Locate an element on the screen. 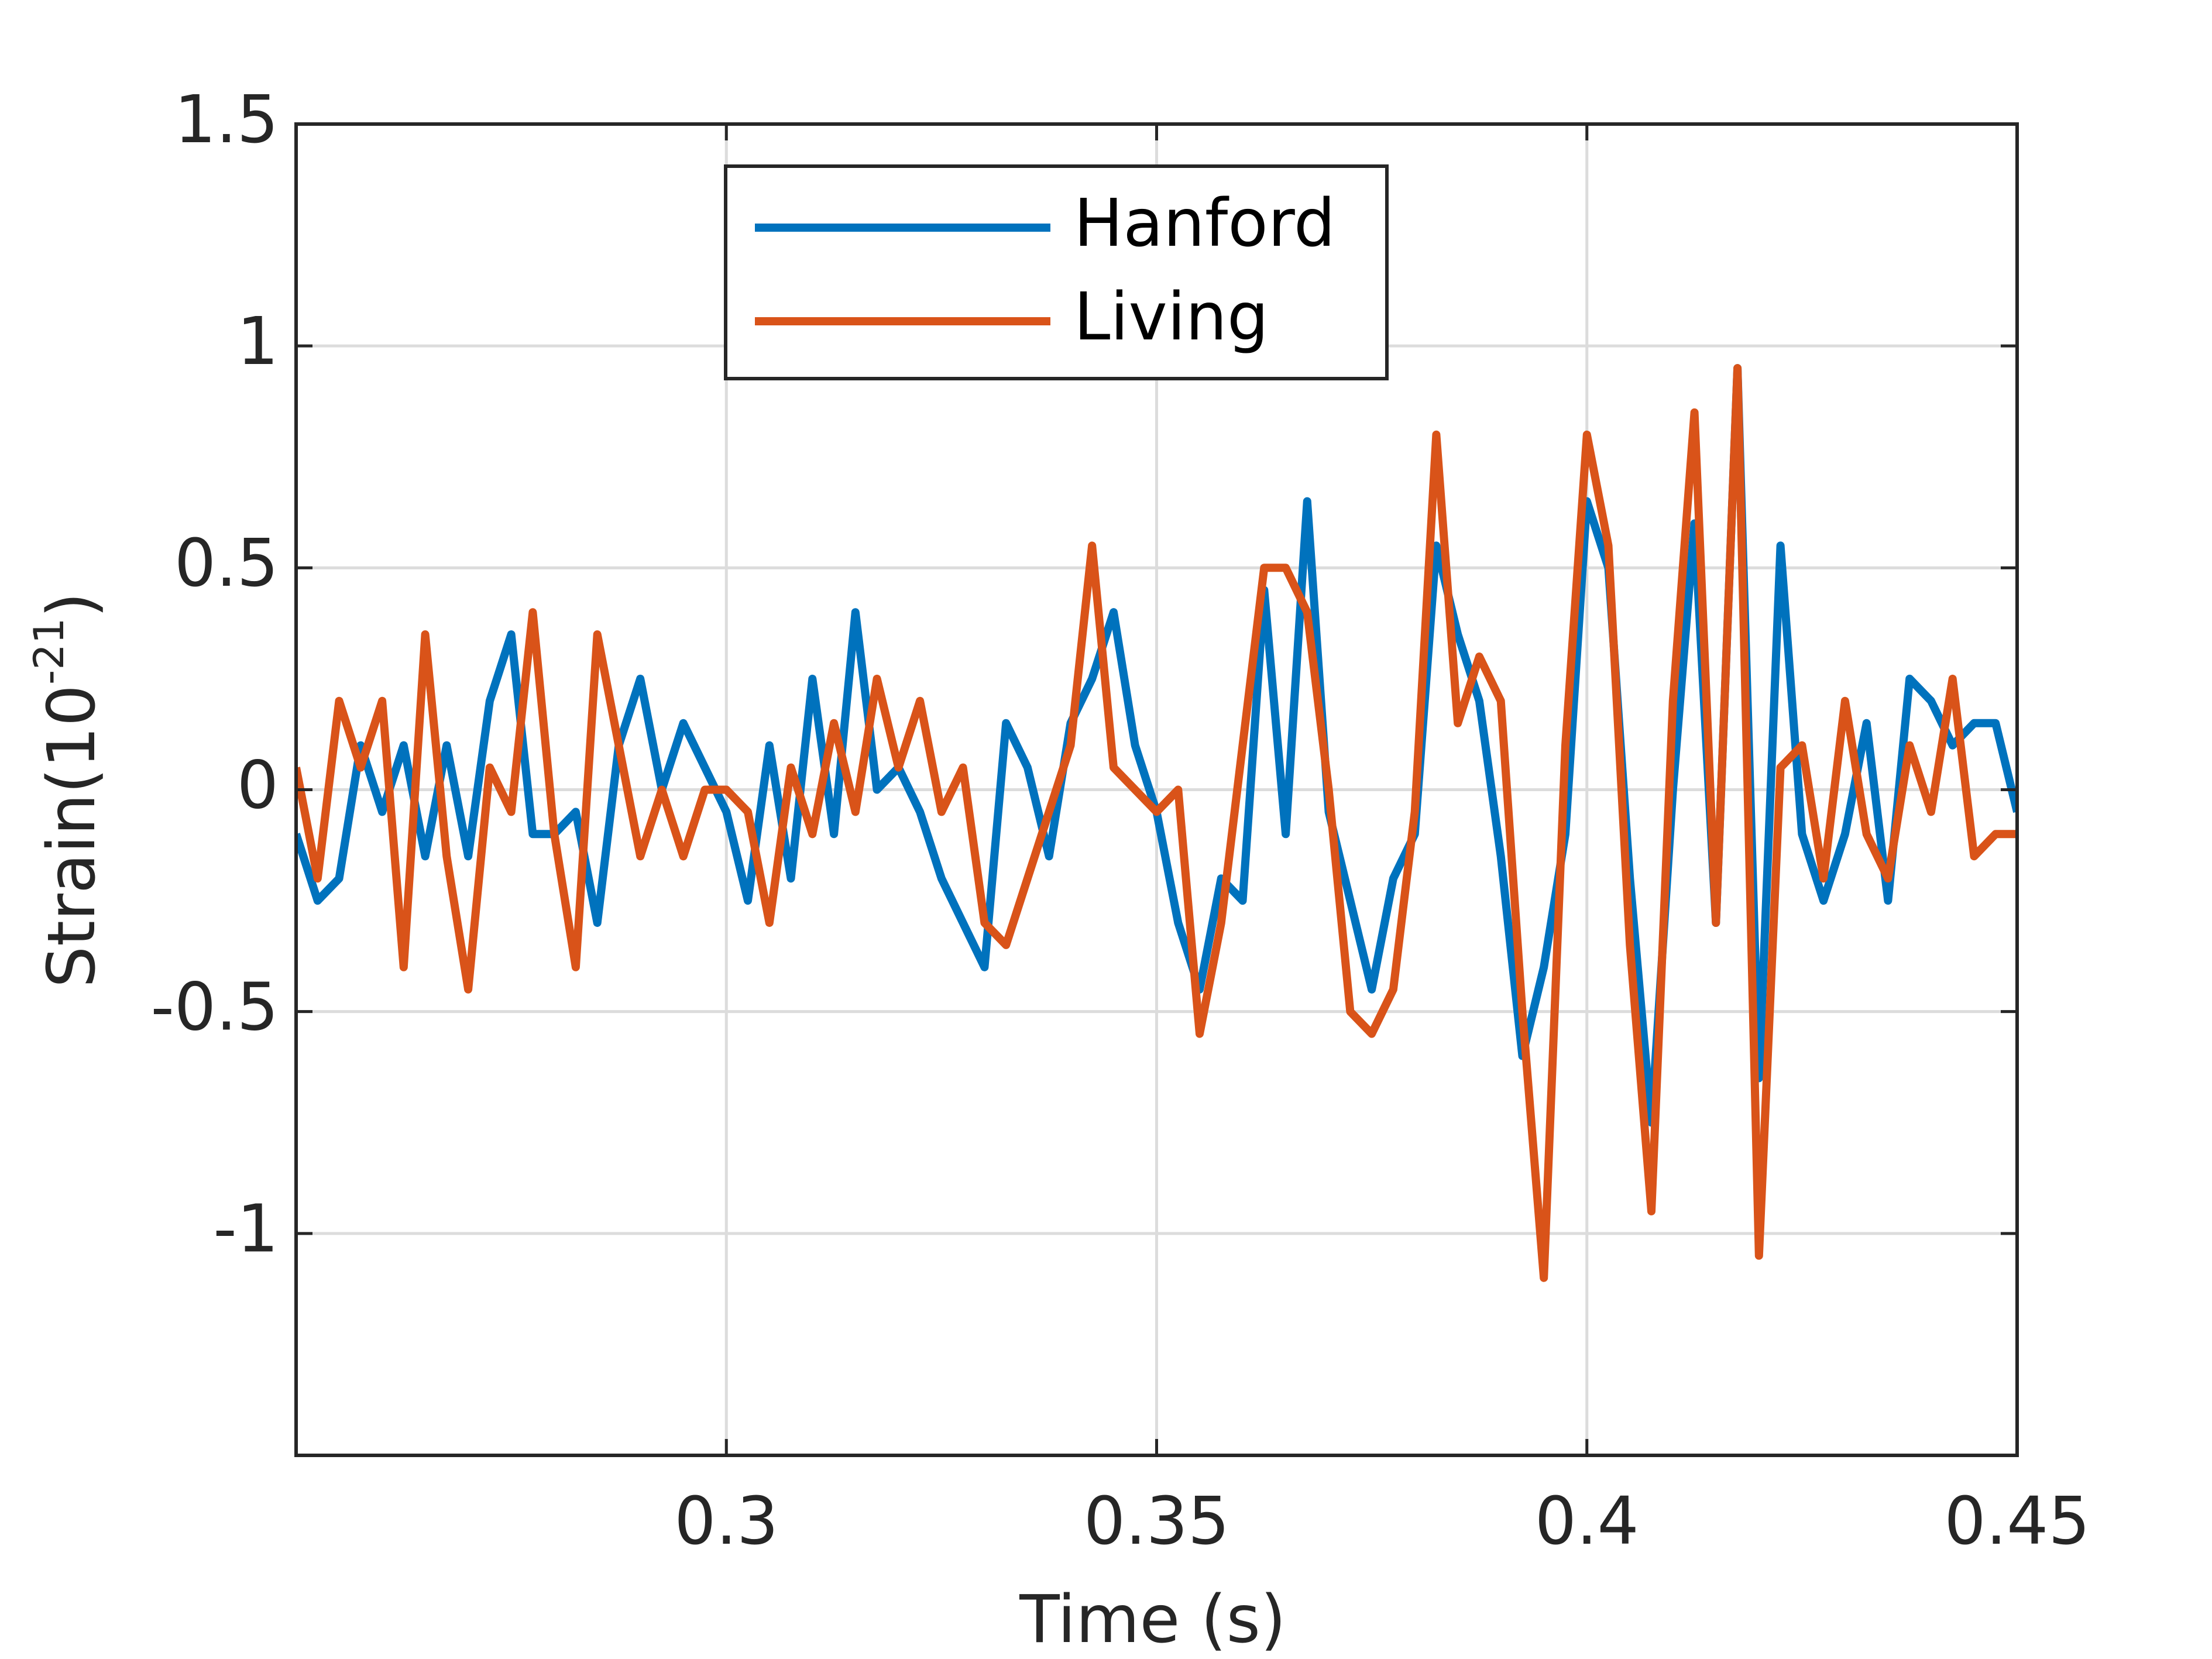  legend-box is located at coordinates (1056, 272).